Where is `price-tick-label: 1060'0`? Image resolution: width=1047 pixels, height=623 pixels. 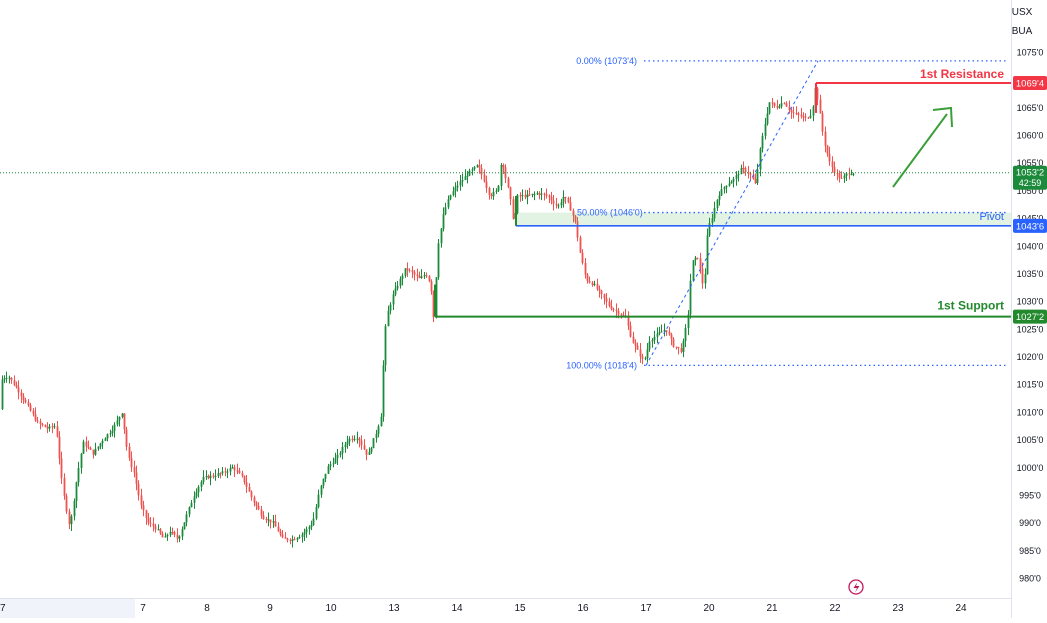
price-tick-label: 1060'0 is located at coordinates (1030, 136).